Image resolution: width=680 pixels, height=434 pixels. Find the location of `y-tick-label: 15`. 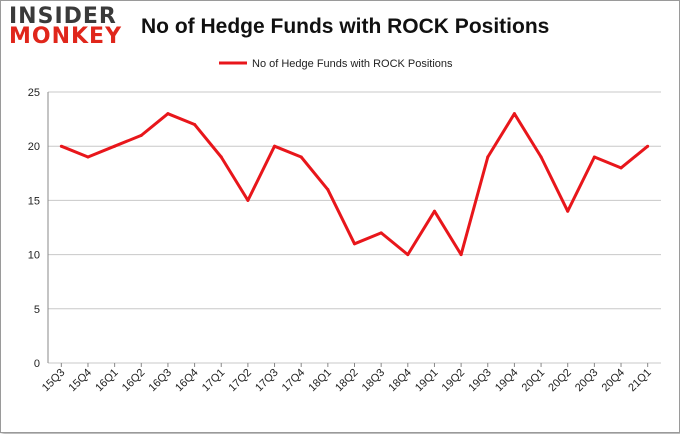

y-tick-label: 15 is located at coordinates (34, 201).